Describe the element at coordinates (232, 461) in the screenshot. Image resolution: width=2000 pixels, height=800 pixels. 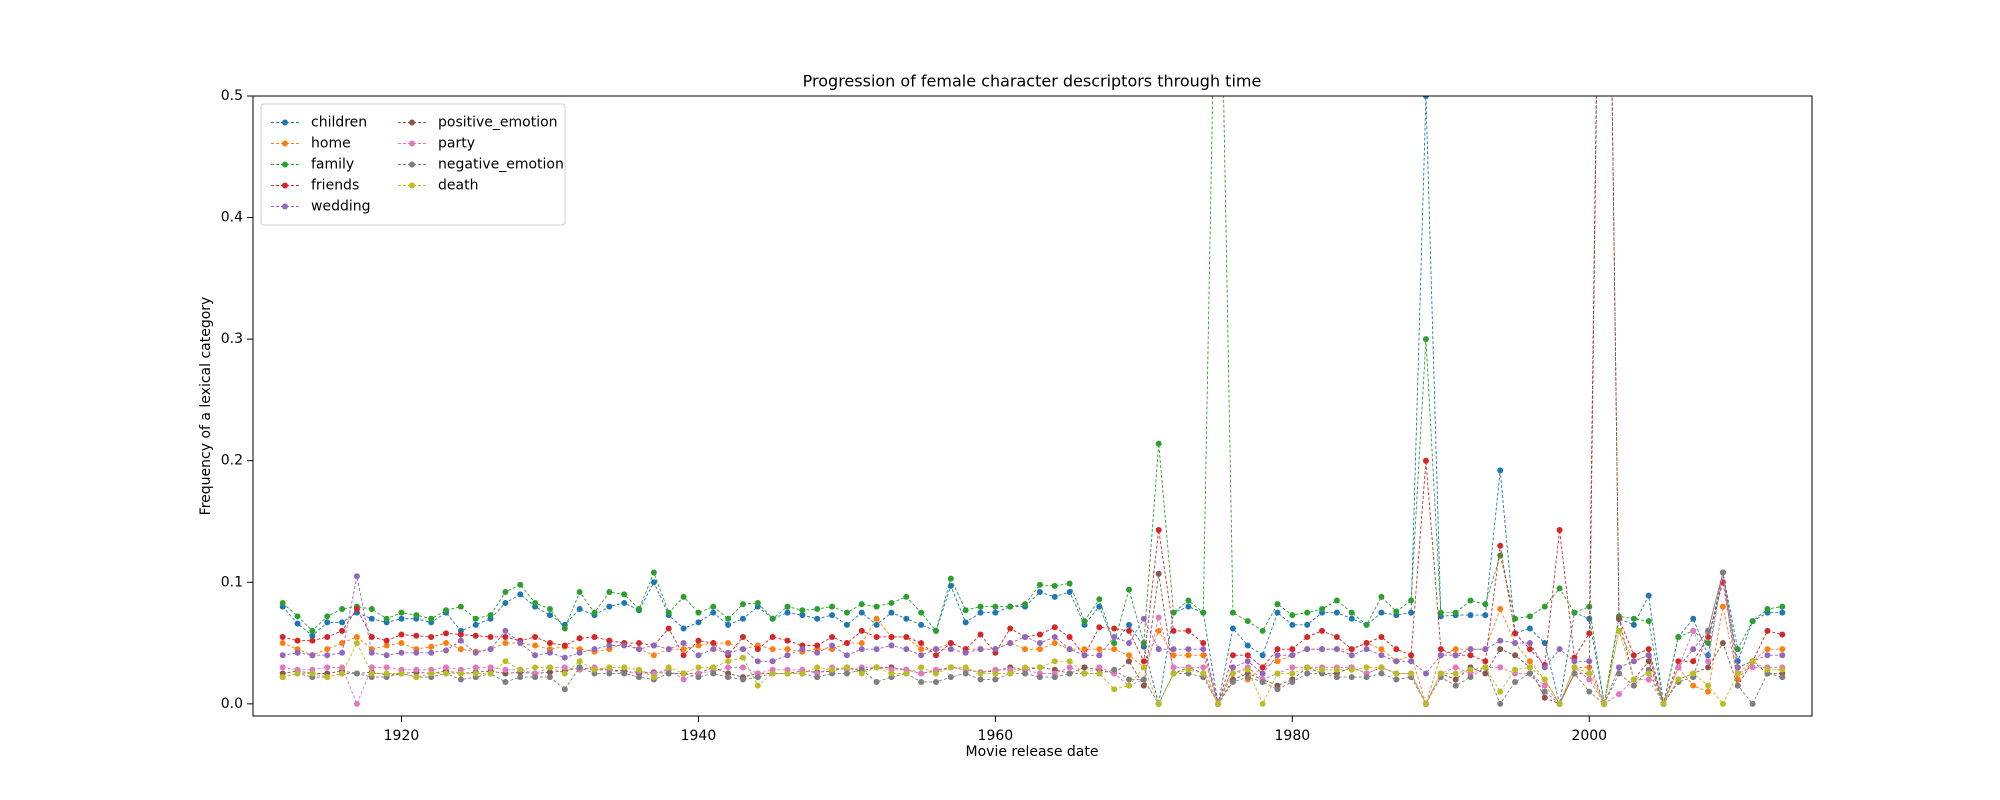
I see `y-tick-label: 0.2` at that location.